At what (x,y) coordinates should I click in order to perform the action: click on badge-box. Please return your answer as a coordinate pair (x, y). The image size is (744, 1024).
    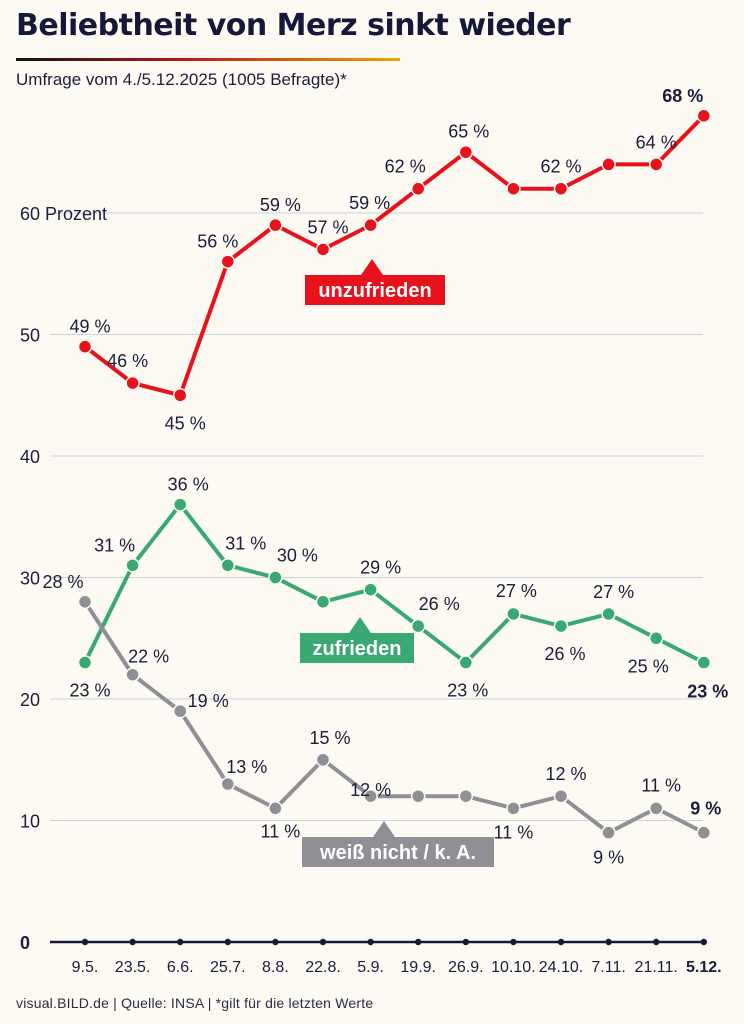
    Looking at the image, I should click on (375, 290).